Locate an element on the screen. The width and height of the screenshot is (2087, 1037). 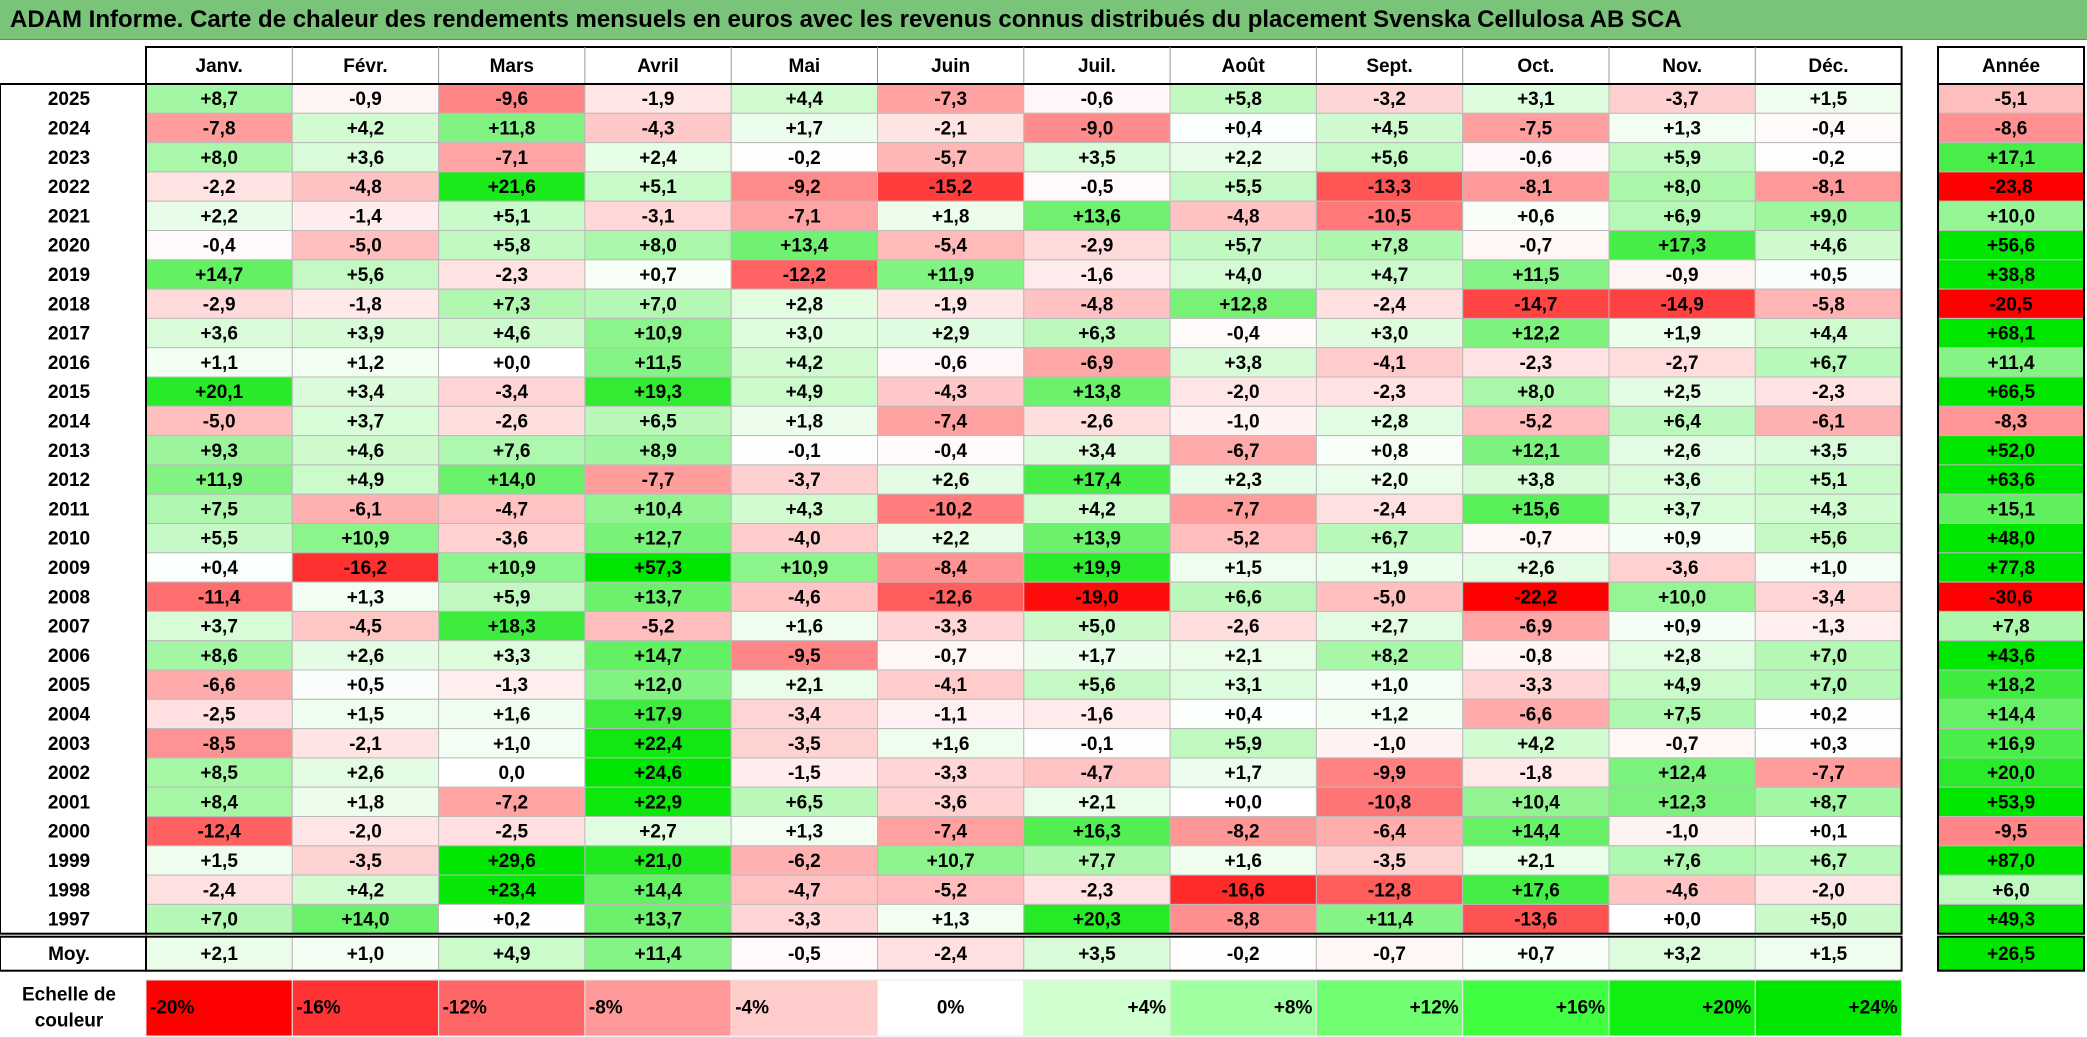
annual-value: +38,8 is located at coordinates (2011, 275).